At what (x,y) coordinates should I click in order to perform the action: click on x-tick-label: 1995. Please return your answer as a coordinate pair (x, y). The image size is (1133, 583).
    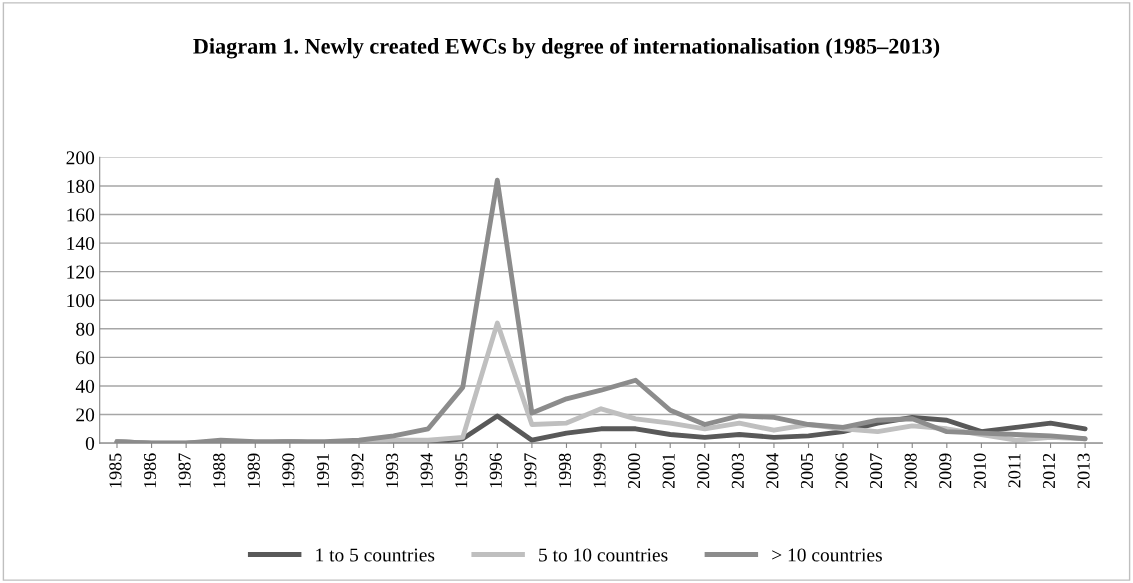
    Looking at the image, I should click on (461, 470).